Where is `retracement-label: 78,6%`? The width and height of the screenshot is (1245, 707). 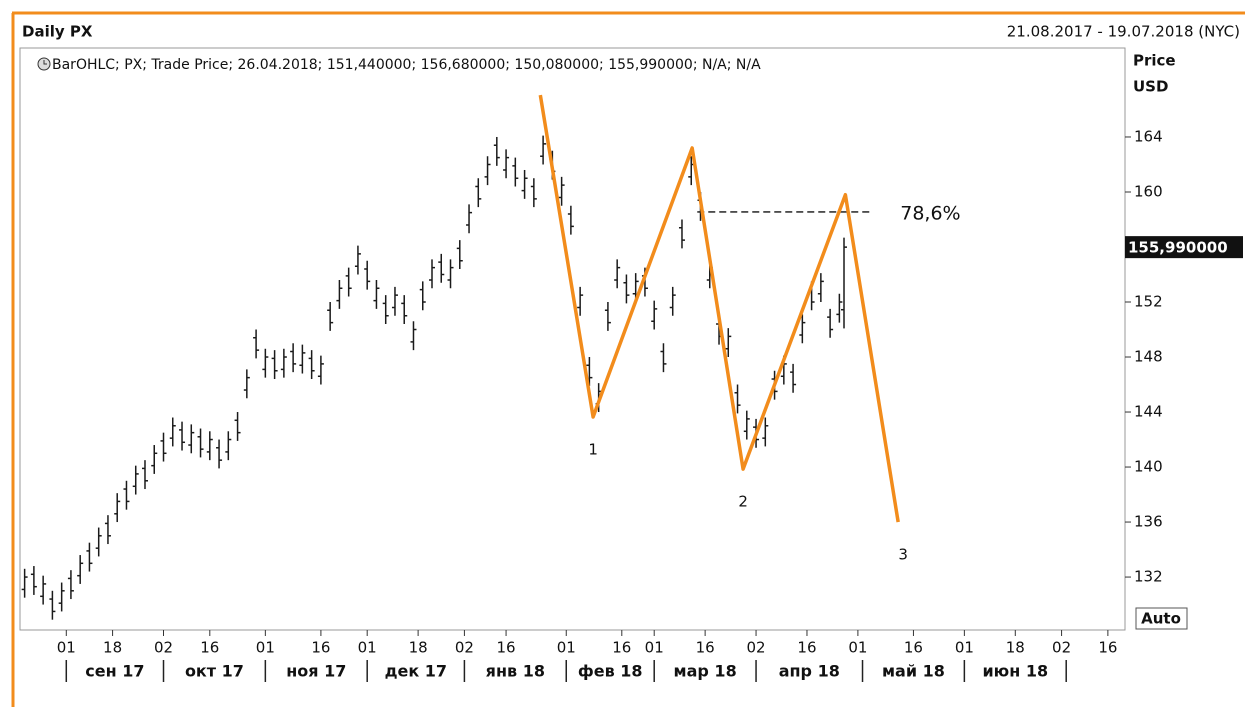 retracement-label: 78,6% is located at coordinates (930, 213).